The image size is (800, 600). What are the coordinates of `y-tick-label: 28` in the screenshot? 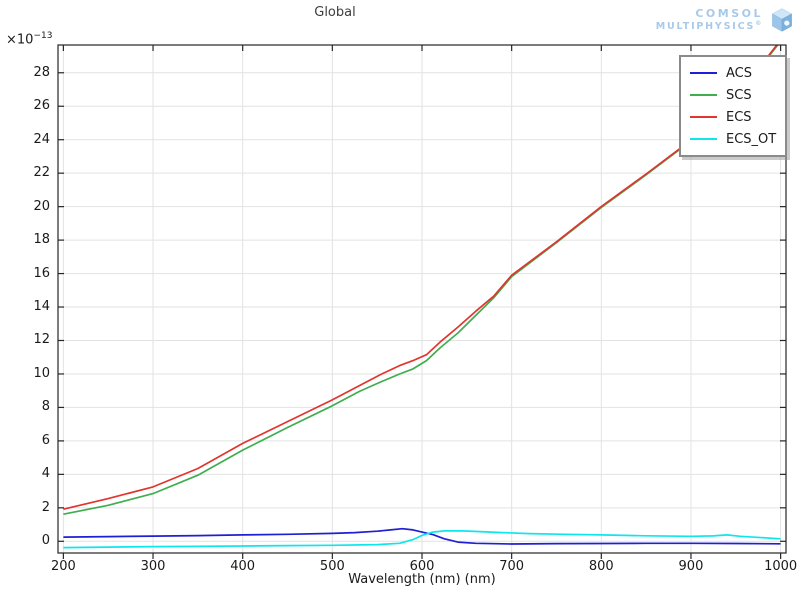 It's located at (41, 72).